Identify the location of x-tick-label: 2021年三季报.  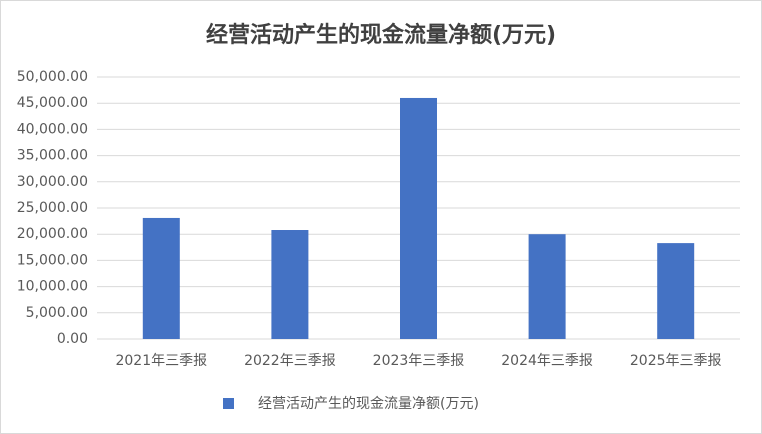
(161, 361).